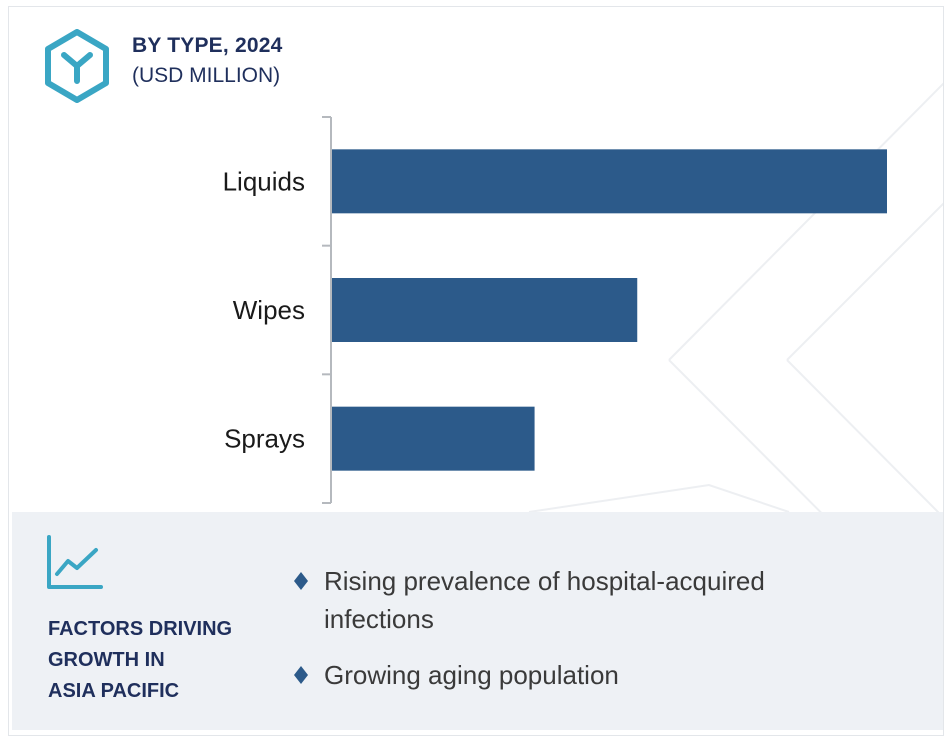 The width and height of the screenshot is (949, 744). I want to click on category-label: Liquids, so click(264, 181).